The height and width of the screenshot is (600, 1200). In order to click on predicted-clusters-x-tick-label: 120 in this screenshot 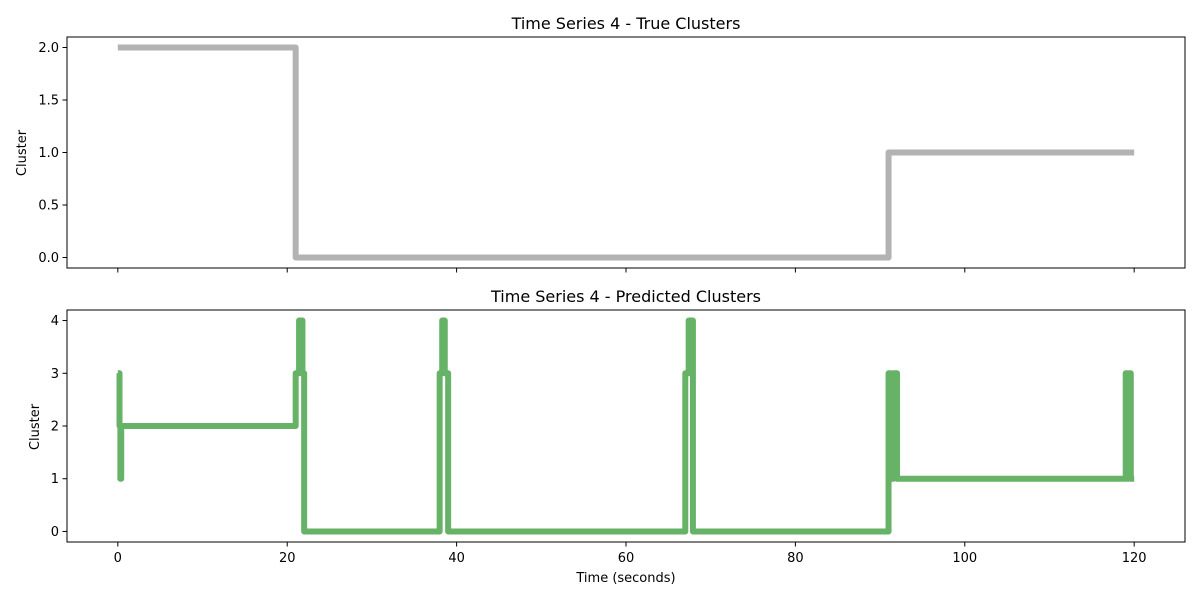, I will do `click(1134, 558)`.